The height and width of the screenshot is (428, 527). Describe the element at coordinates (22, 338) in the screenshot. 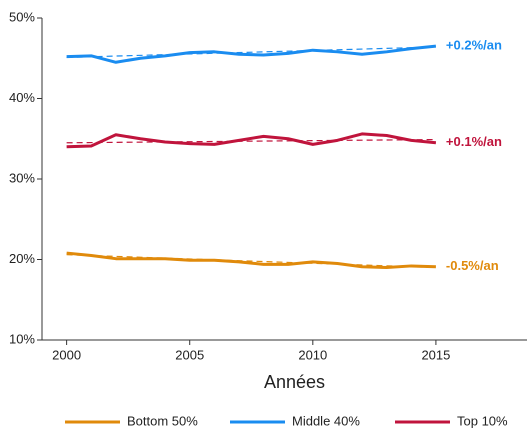

I see `y-tick-label: 10%` at that location.